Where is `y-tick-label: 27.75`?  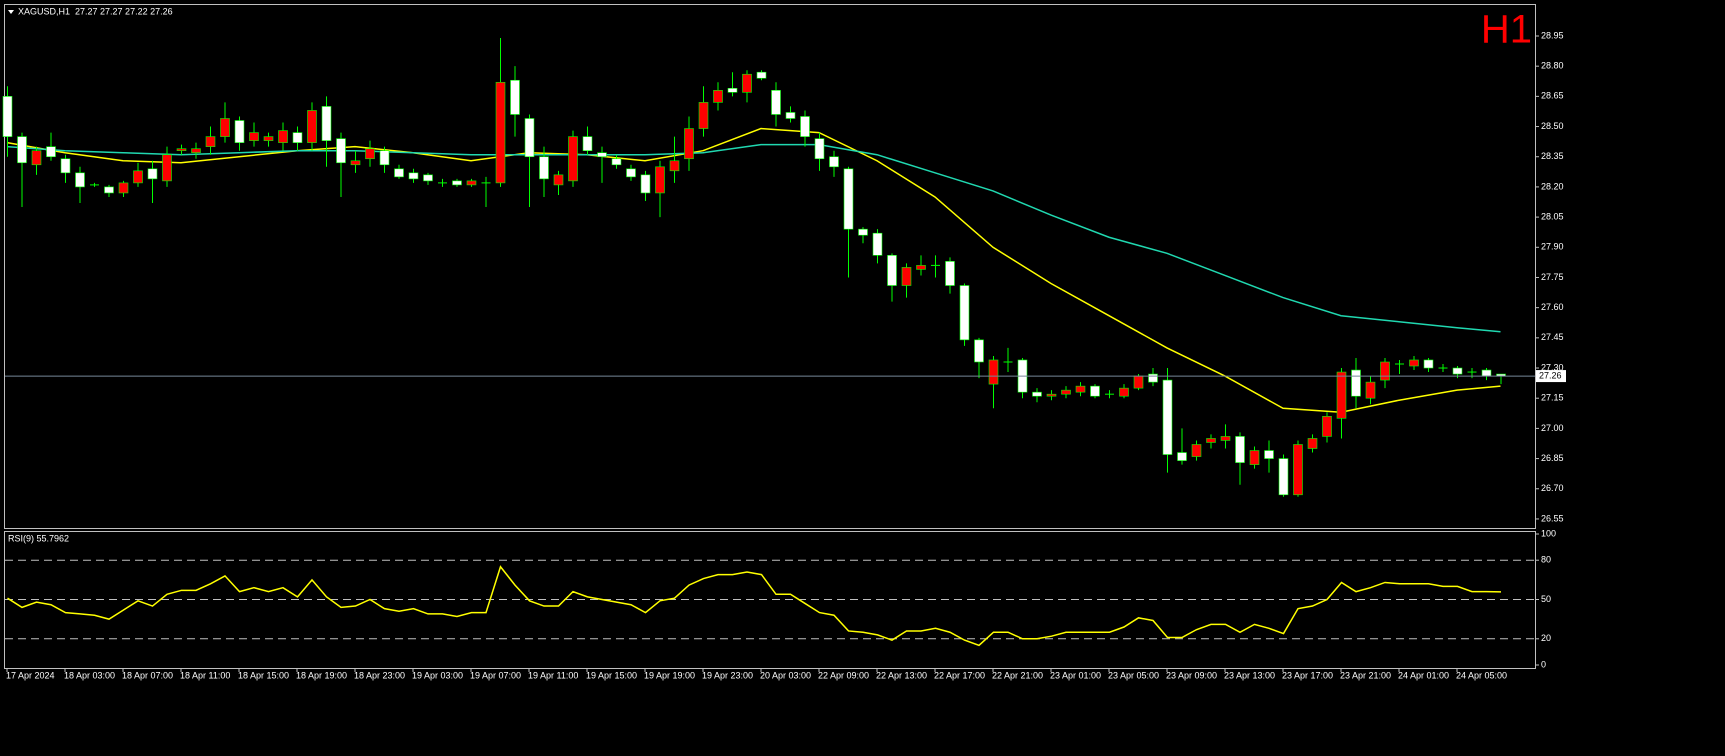 y-tick-label: 27.75 is located at coordinates (1552, 277).